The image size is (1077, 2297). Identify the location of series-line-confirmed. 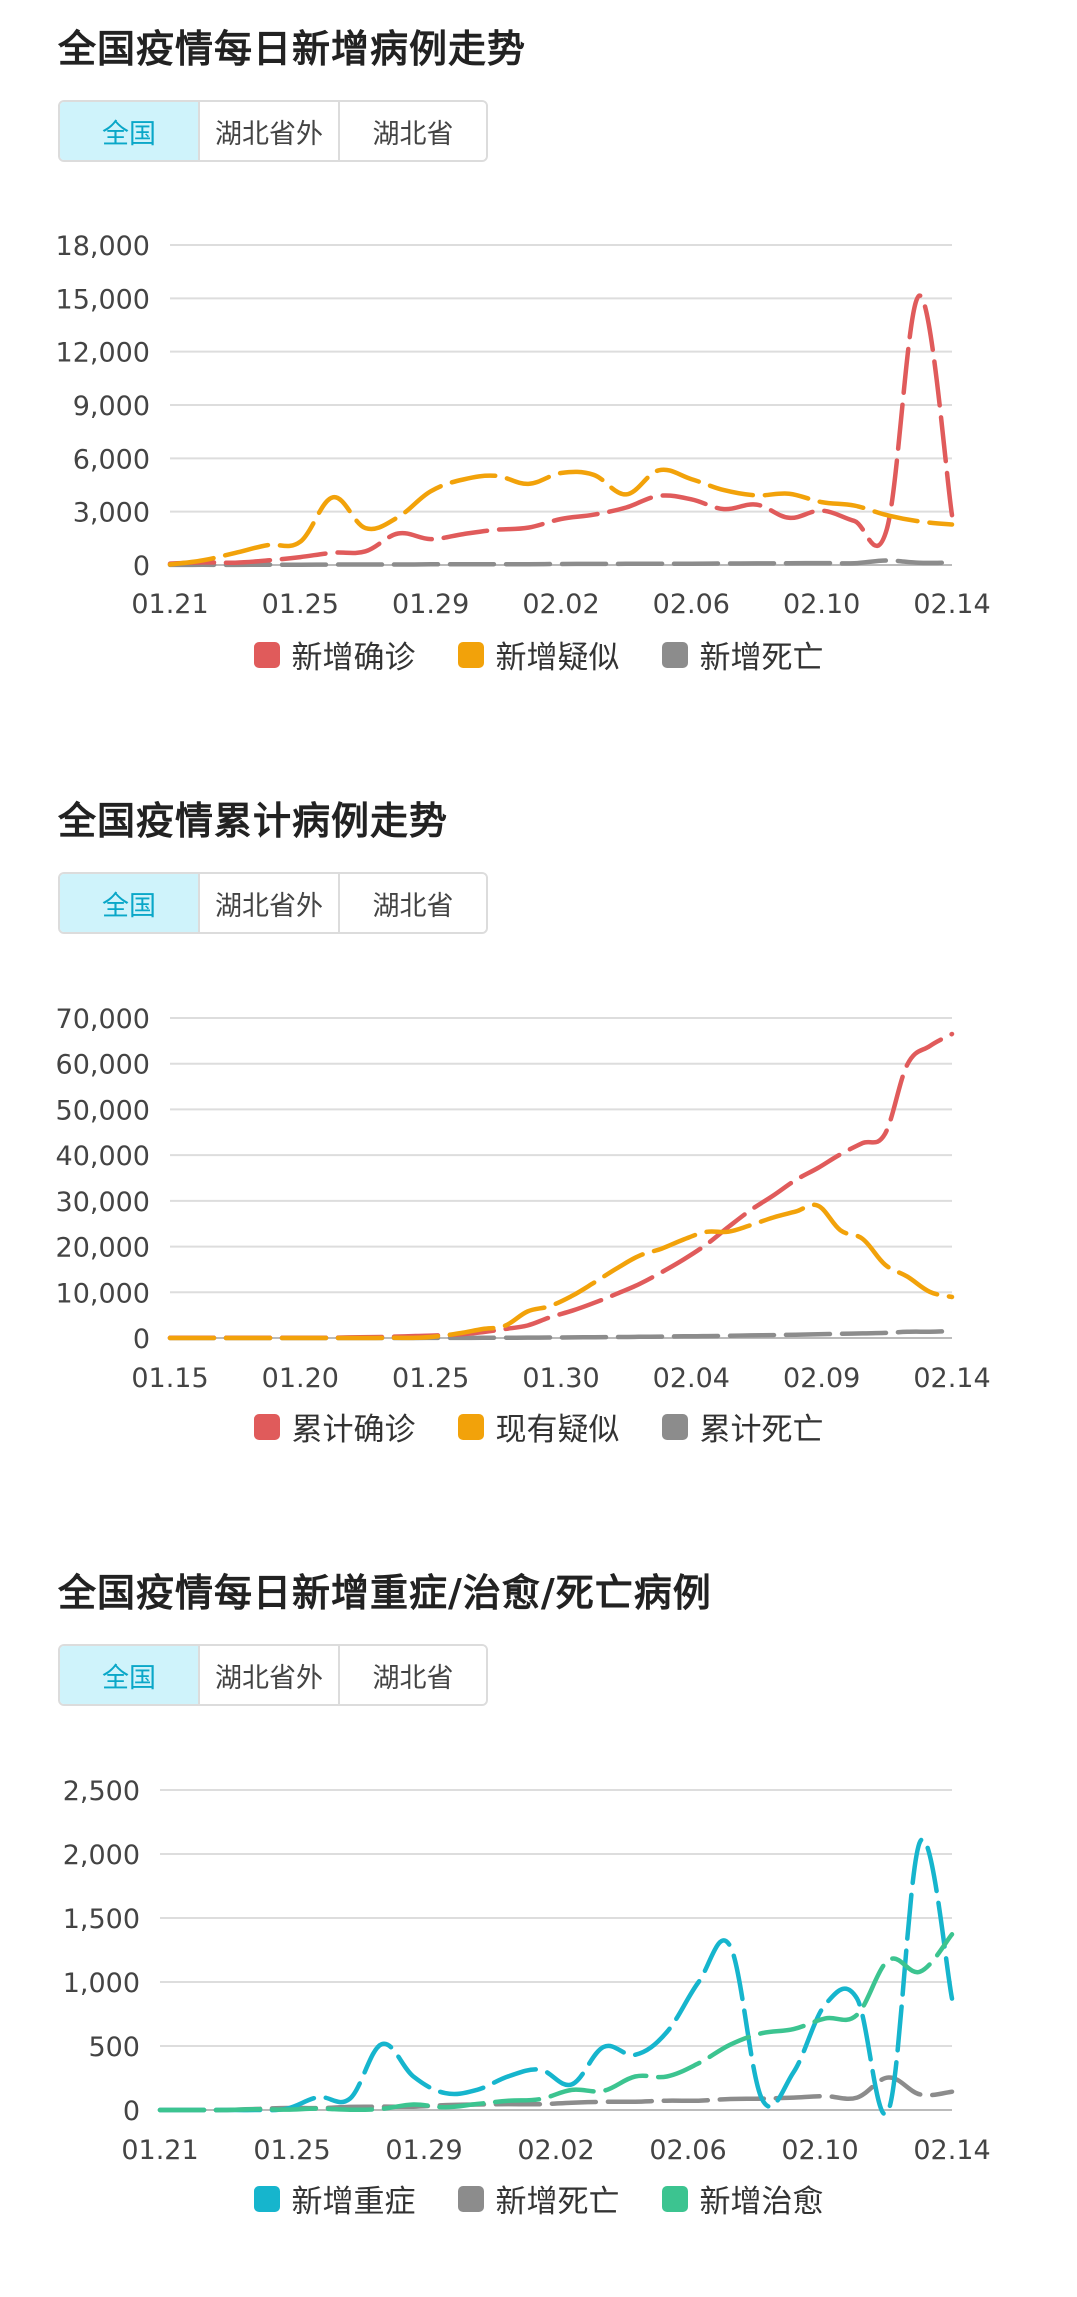
(561, 429).